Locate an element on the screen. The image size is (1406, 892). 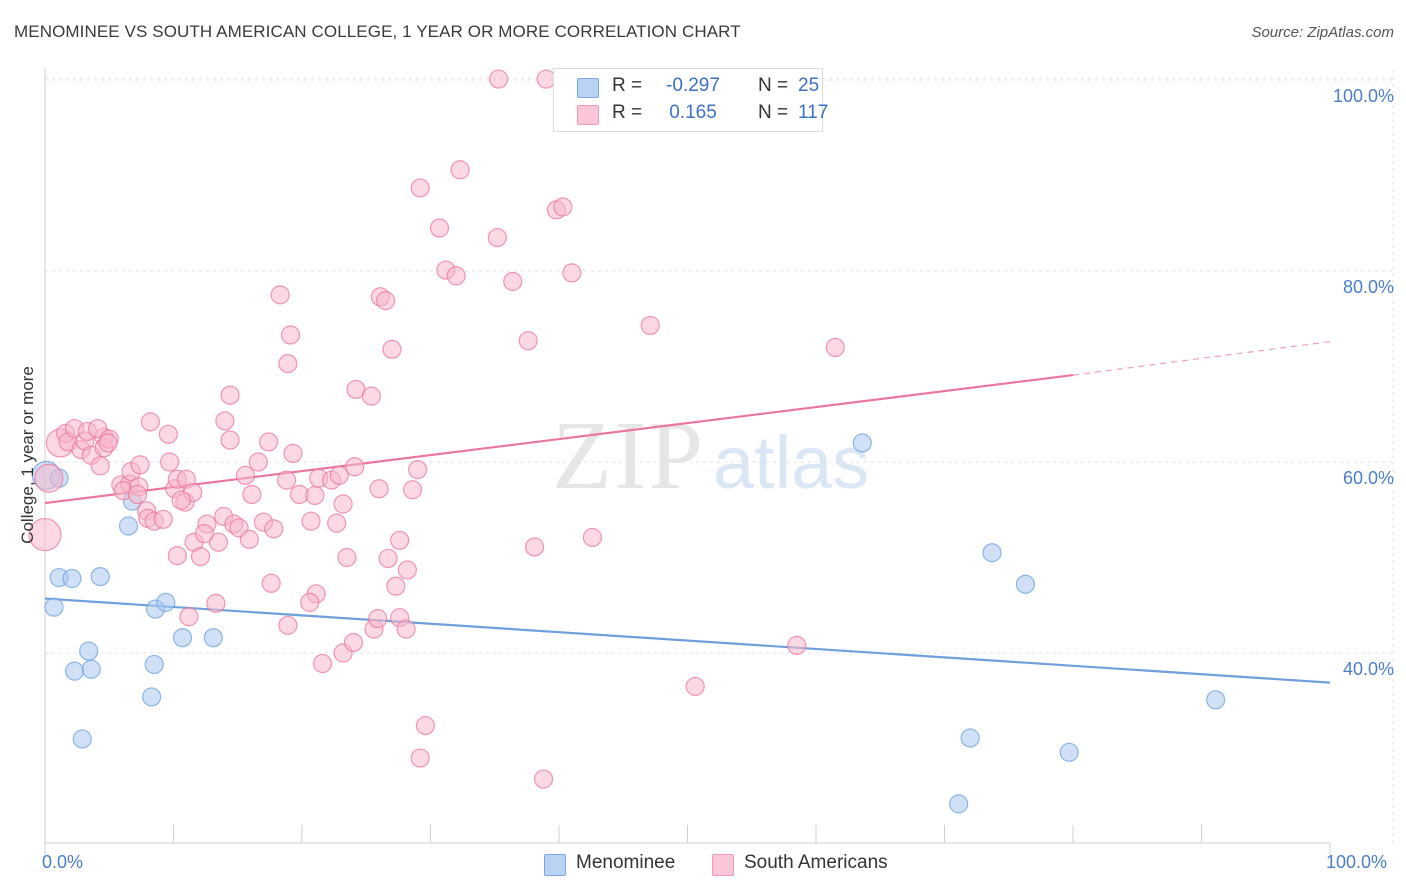
bottom-legend-label-menominee: Menominee is located at coordinates (626, 862).